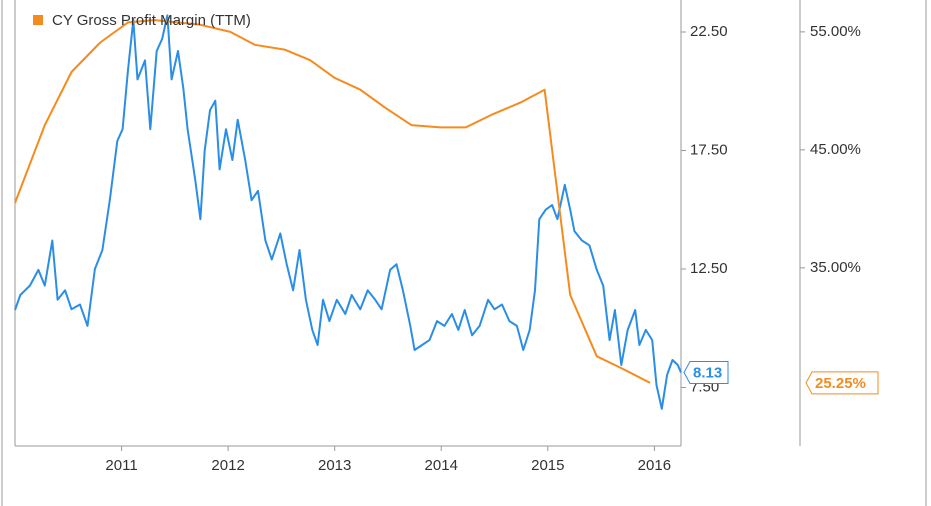 The image size is (931, 506). What do you see at coordinates (709, 31) in the screenshot?
I see `y-tick-label: 22.50` at bounding box center [709, 31].